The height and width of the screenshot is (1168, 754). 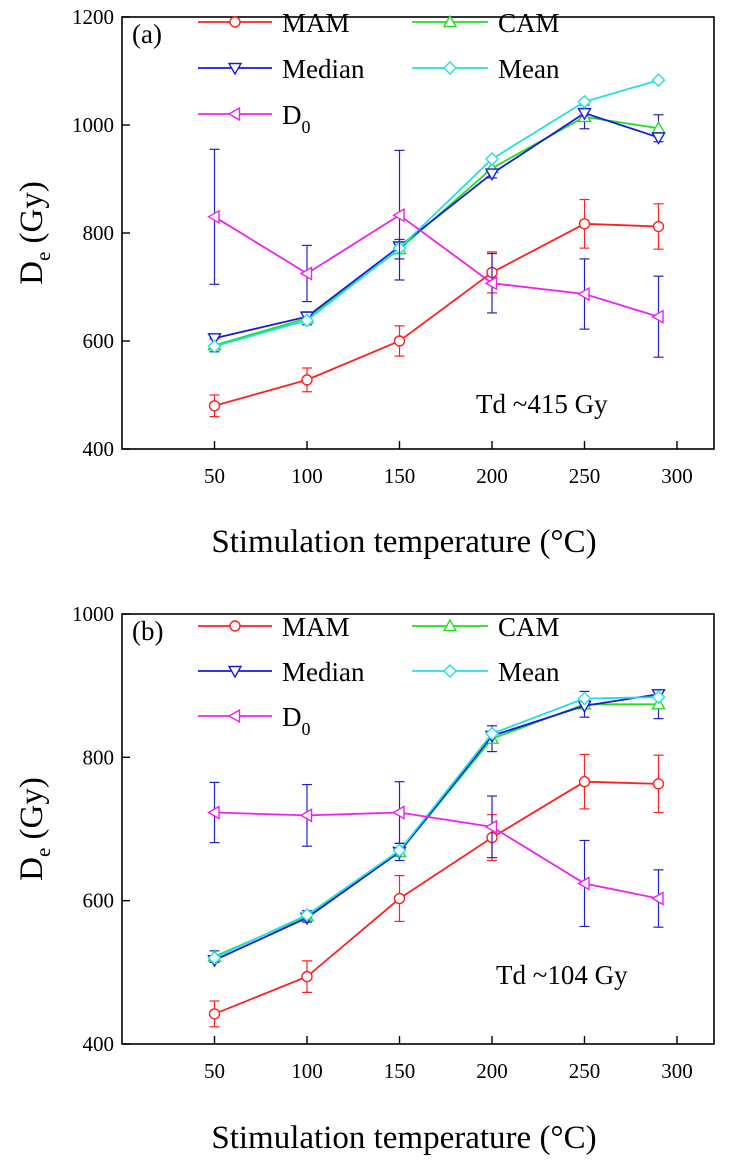 I want to click on series-mean, so click(x=436, y=827).